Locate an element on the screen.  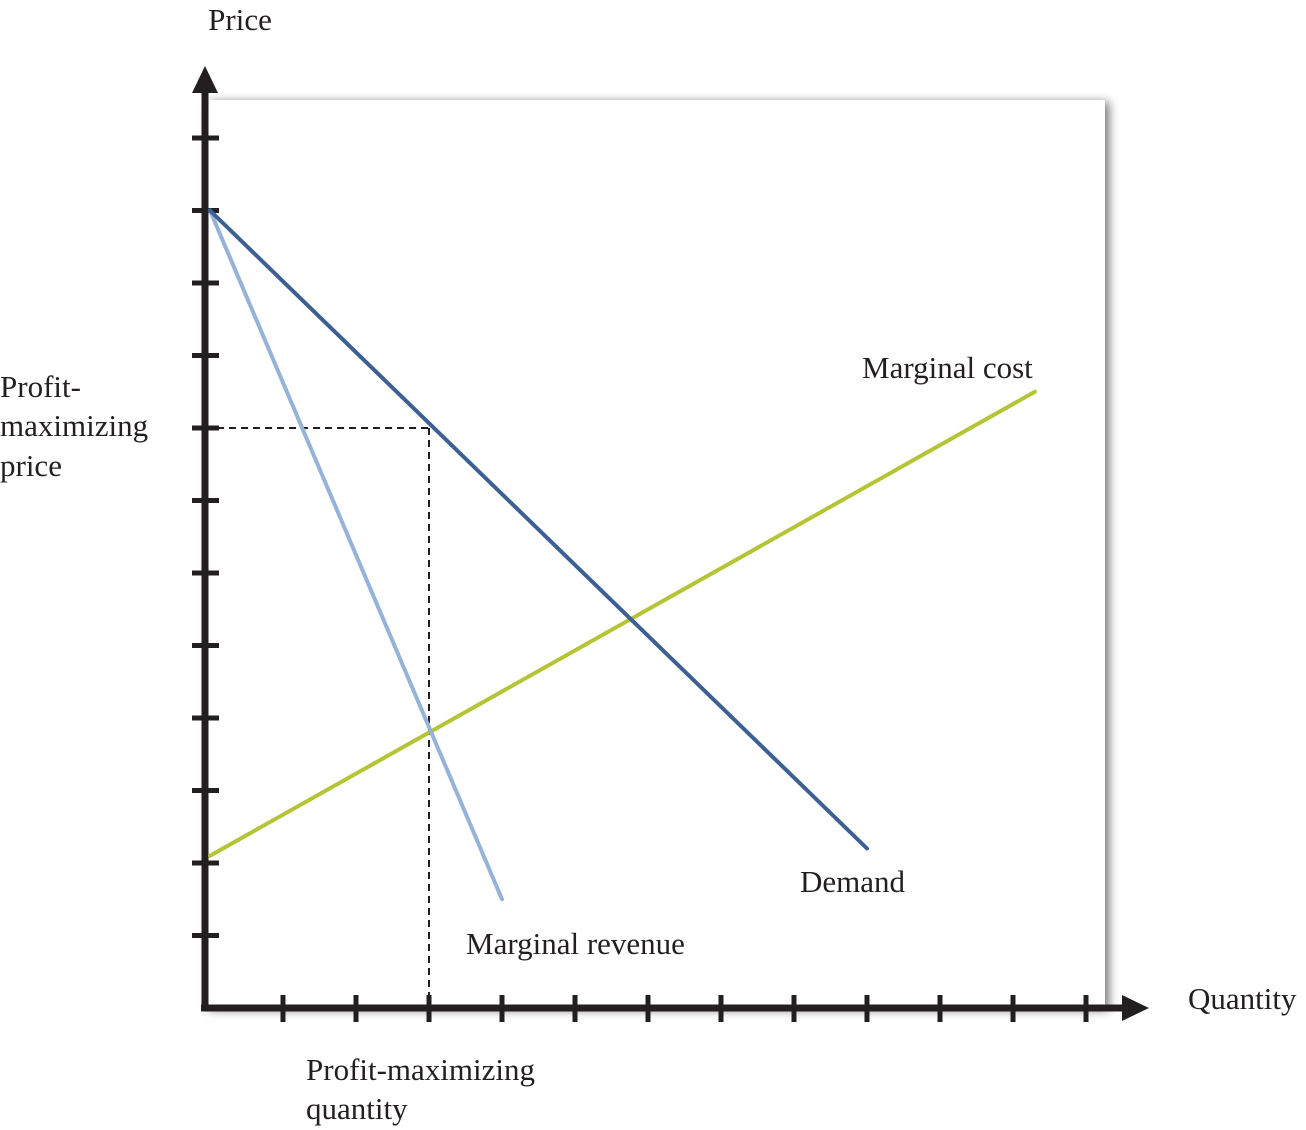
marginal-revenue-label: Marginal revenue is located at coordinates (575, 943).